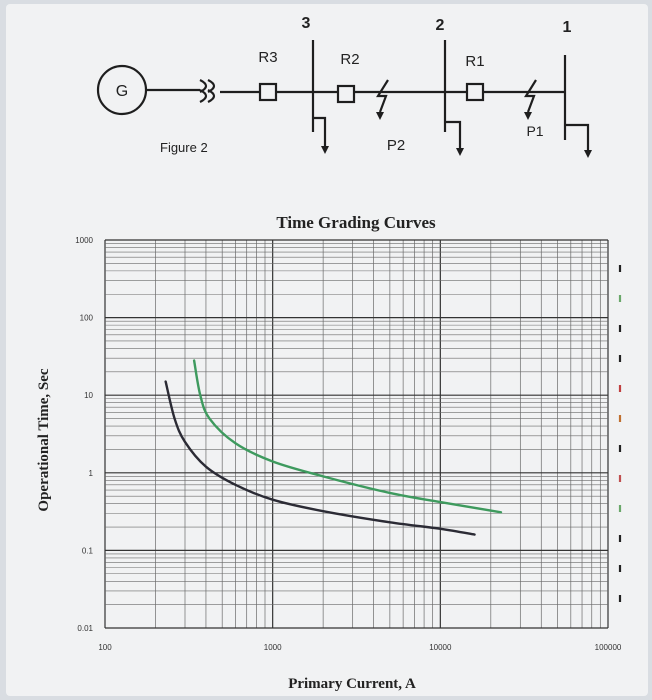 The height and width of the screenshot is (700, 652). Describe the element at coordinates (325, 150) in the screenshot. I see `load-3-arrow` at that location.